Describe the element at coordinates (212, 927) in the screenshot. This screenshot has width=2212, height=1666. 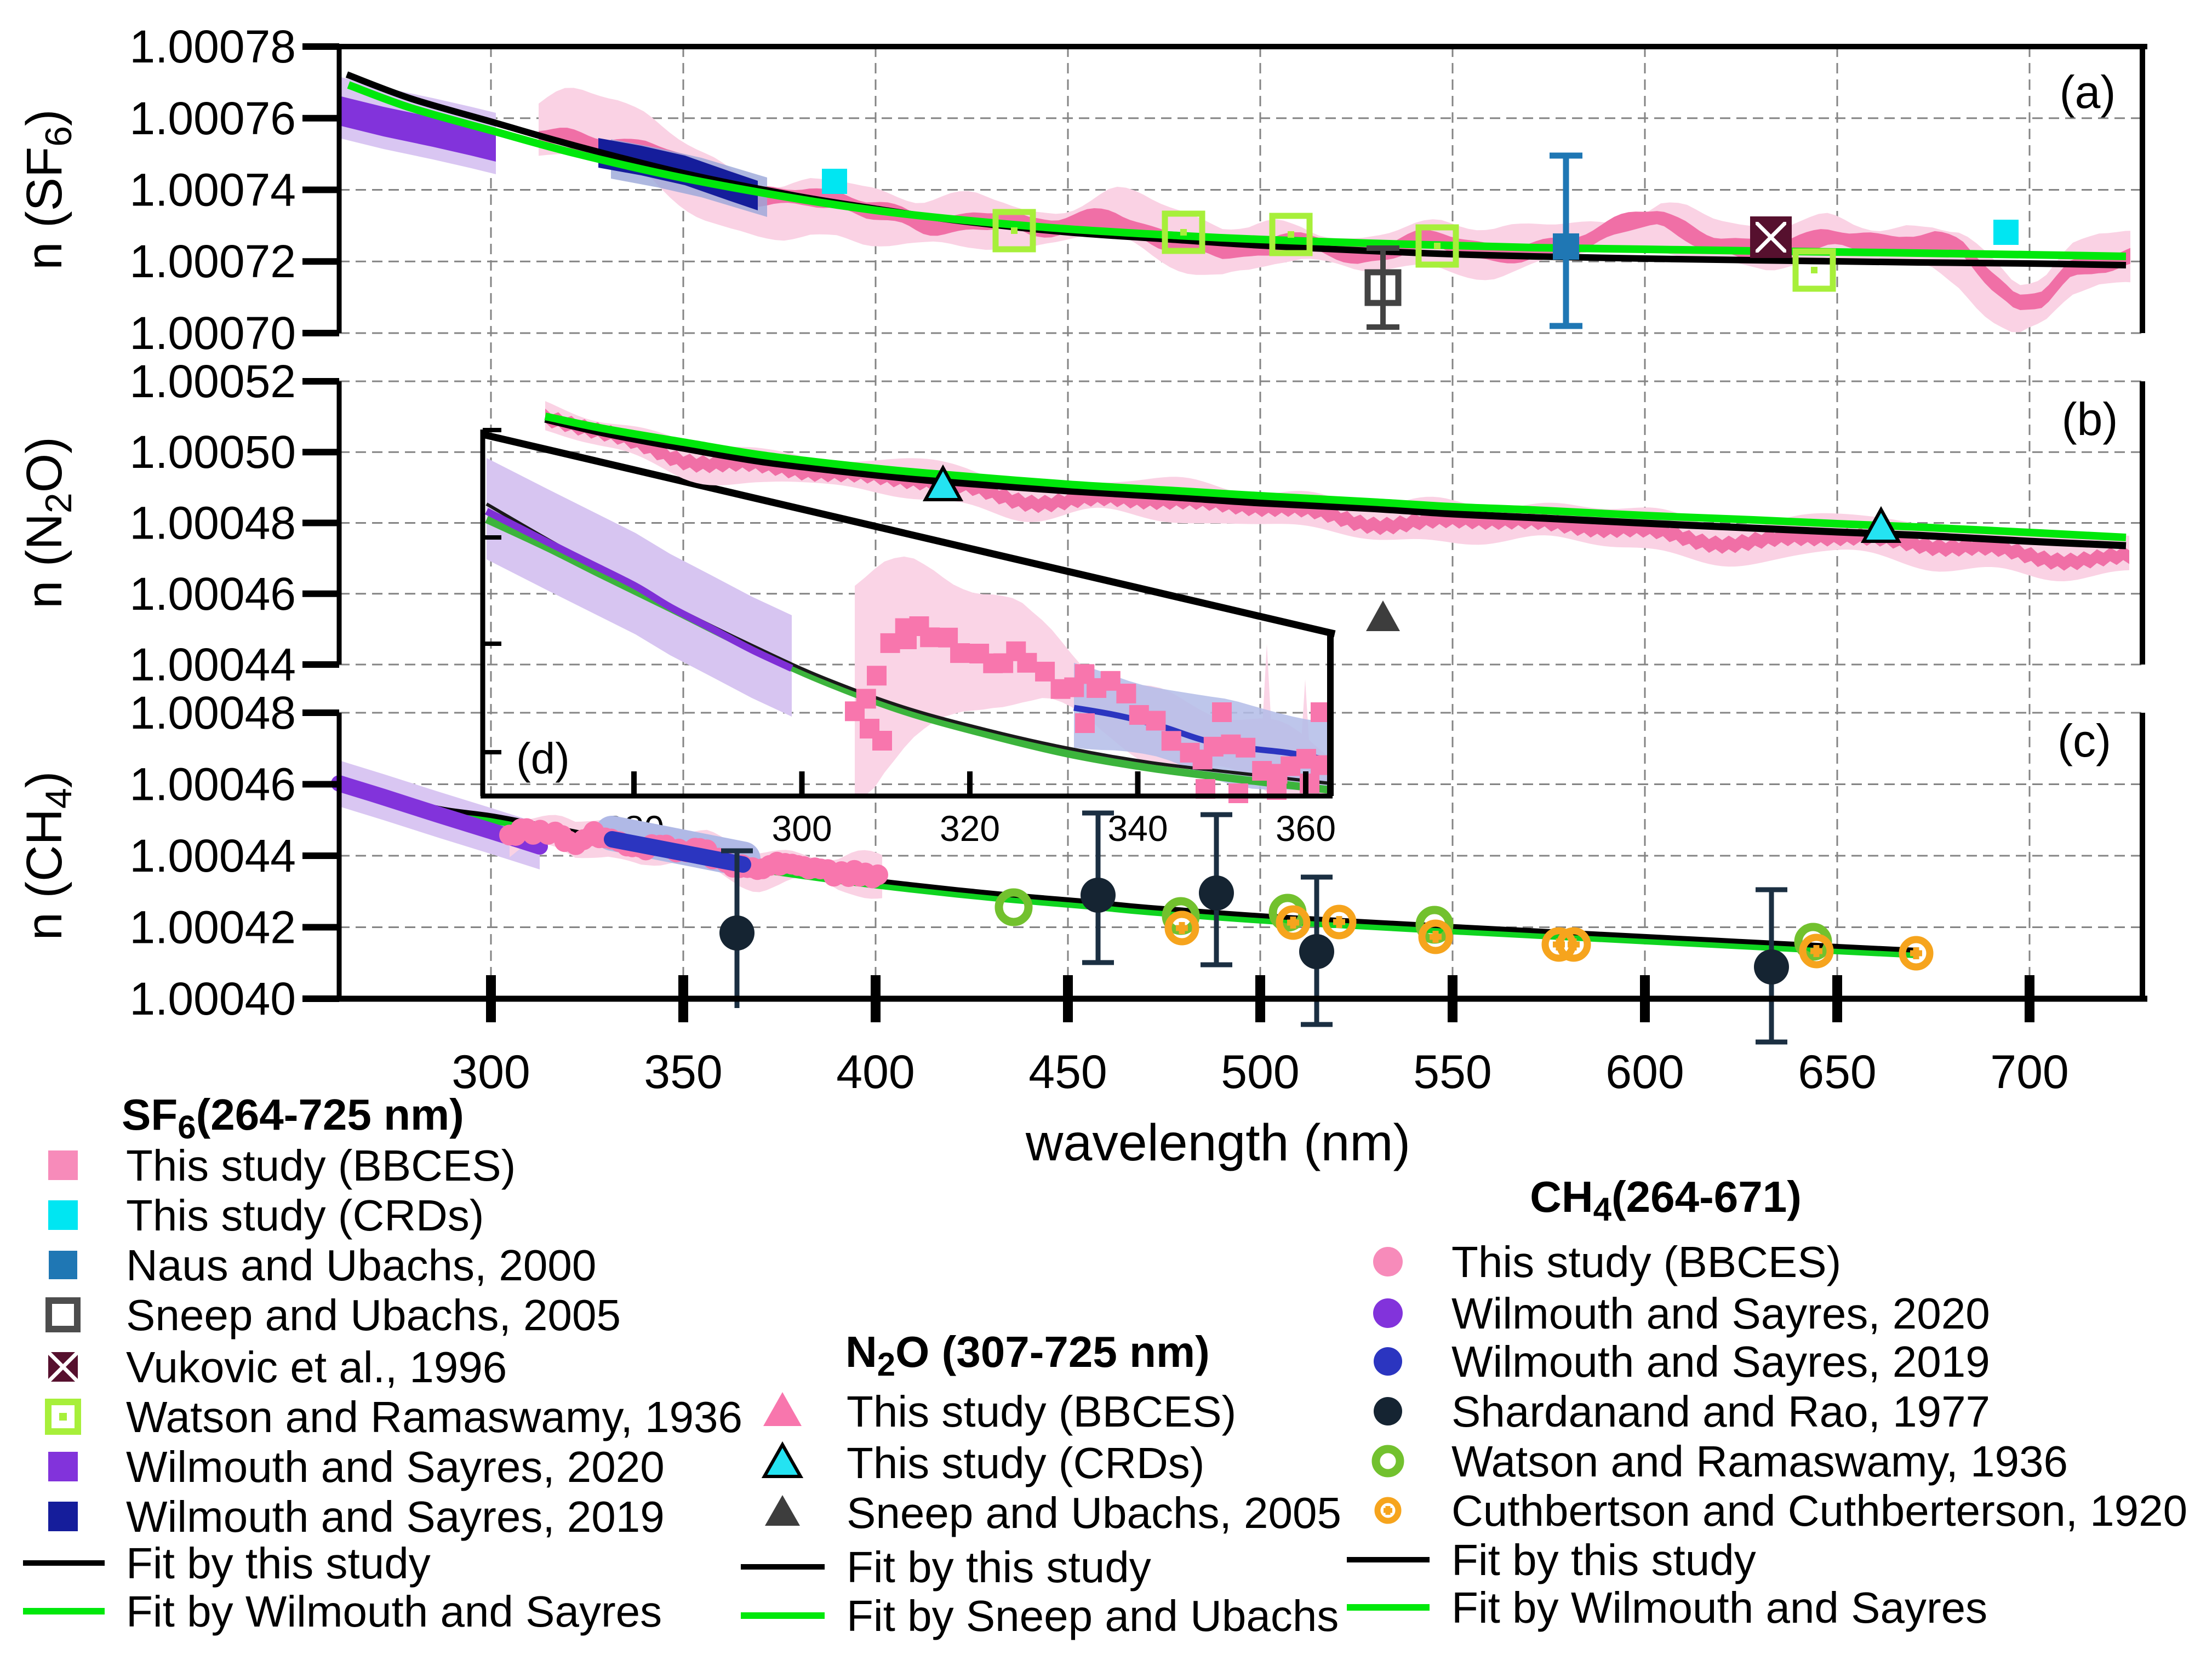
I see `svg-text: 1.00042` at that location.